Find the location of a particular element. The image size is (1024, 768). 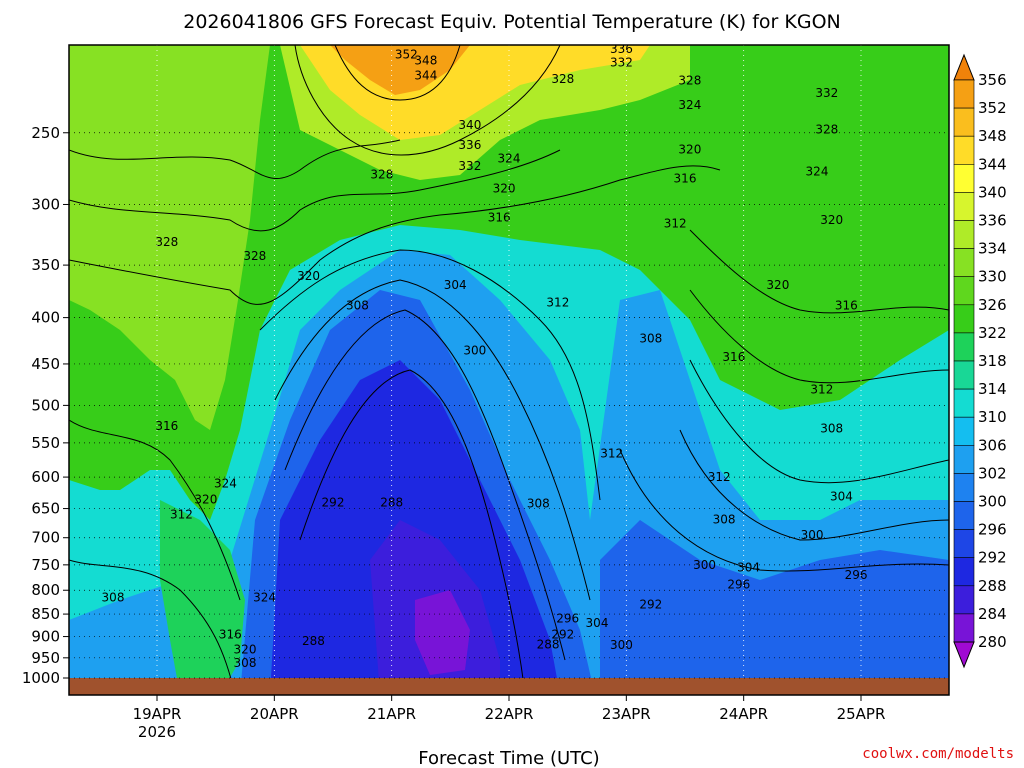

colorbar-level-label: 352 is located at coordinates (992, 108).